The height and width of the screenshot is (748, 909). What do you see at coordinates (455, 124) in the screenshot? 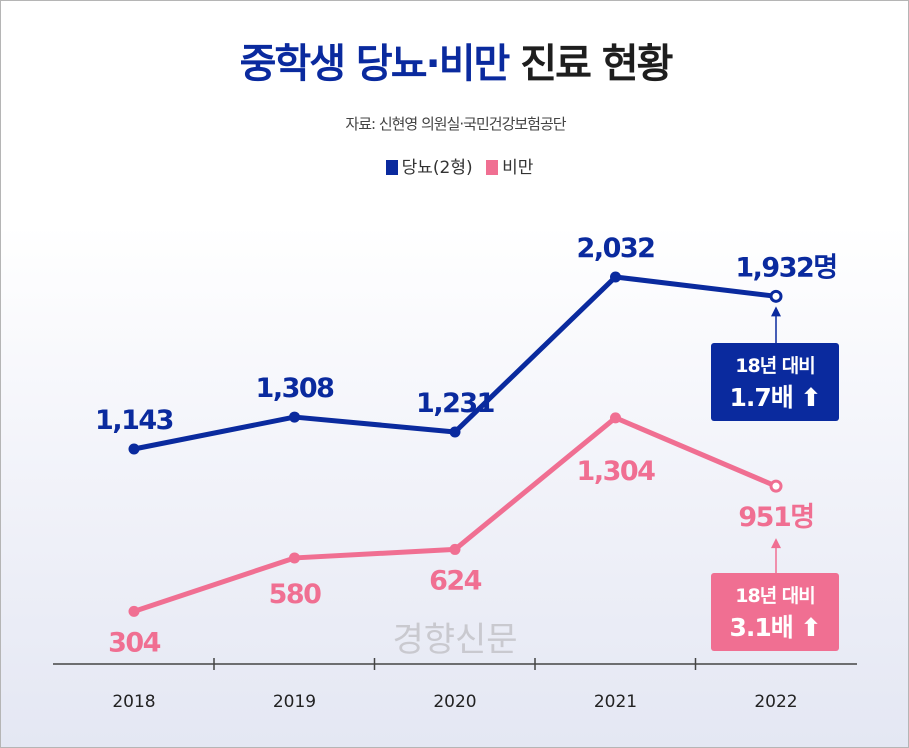
I see `chart-source: 자료: 신현영 의원실·국민건강보험공단` at bounding box center [455, 124].